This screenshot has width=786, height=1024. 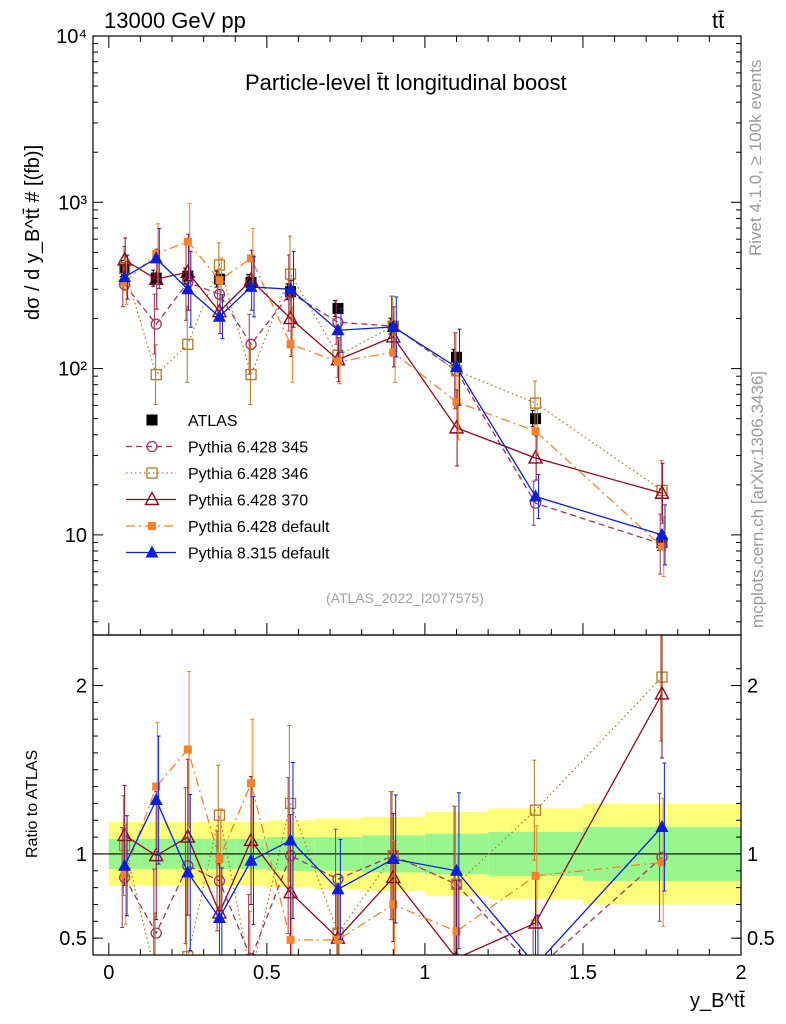 I want to click on ratio-y-tick-label-right: 0.5, so click(x=761, y=939).